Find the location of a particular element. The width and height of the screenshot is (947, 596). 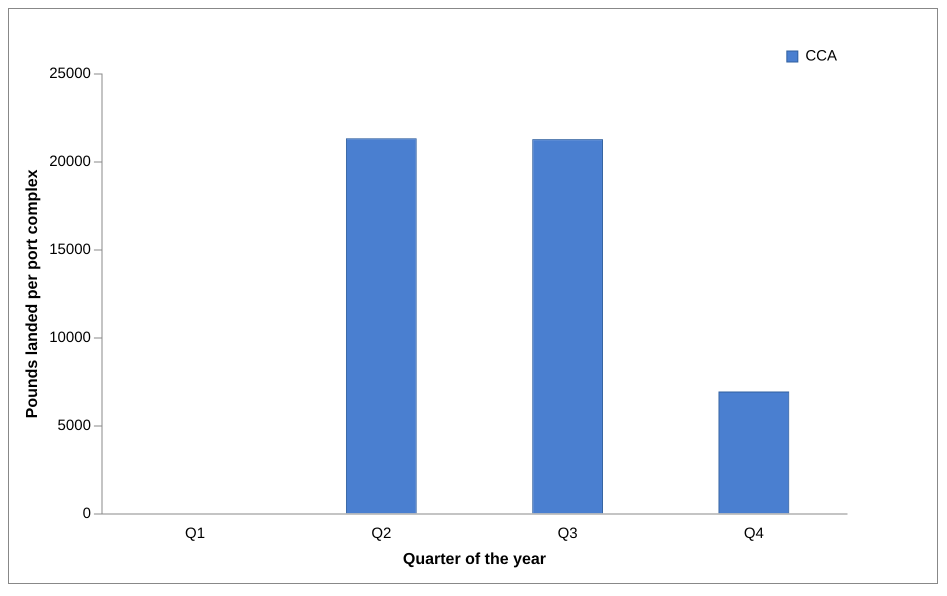

x-tick-label: Q1 is located at coordinates (195, 533).